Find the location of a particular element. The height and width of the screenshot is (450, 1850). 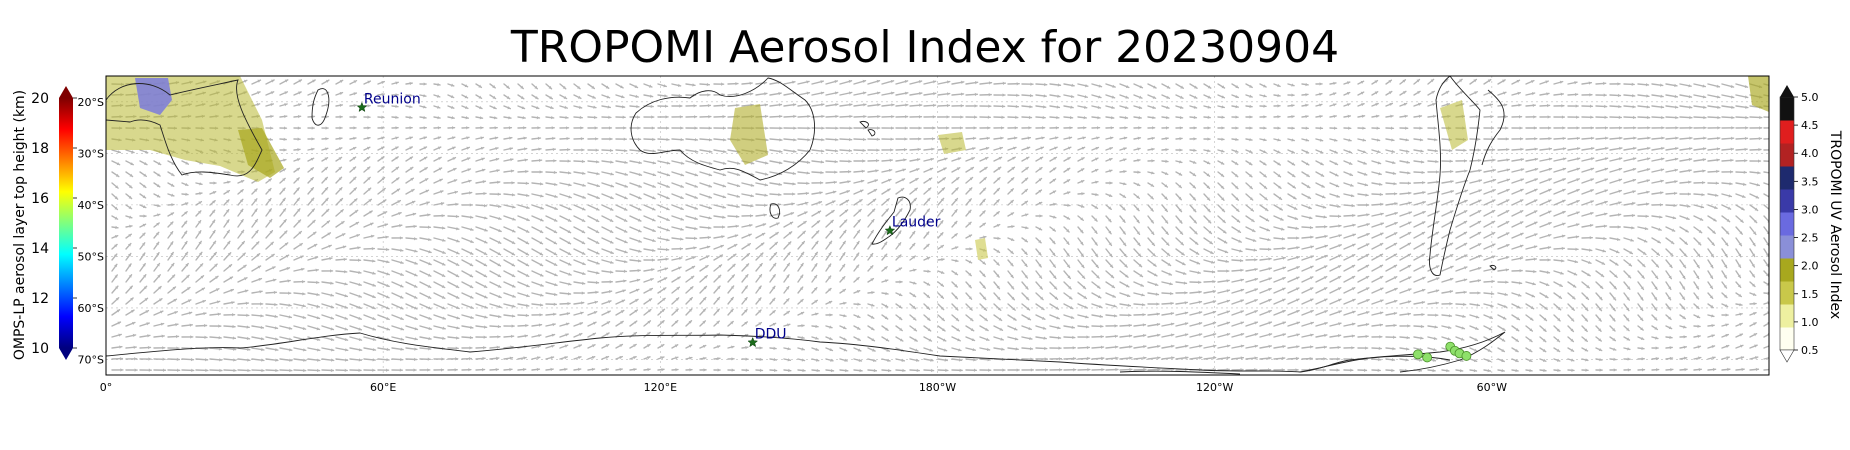

right-colorbar-extend-max is located at coordinates (1787, 91).